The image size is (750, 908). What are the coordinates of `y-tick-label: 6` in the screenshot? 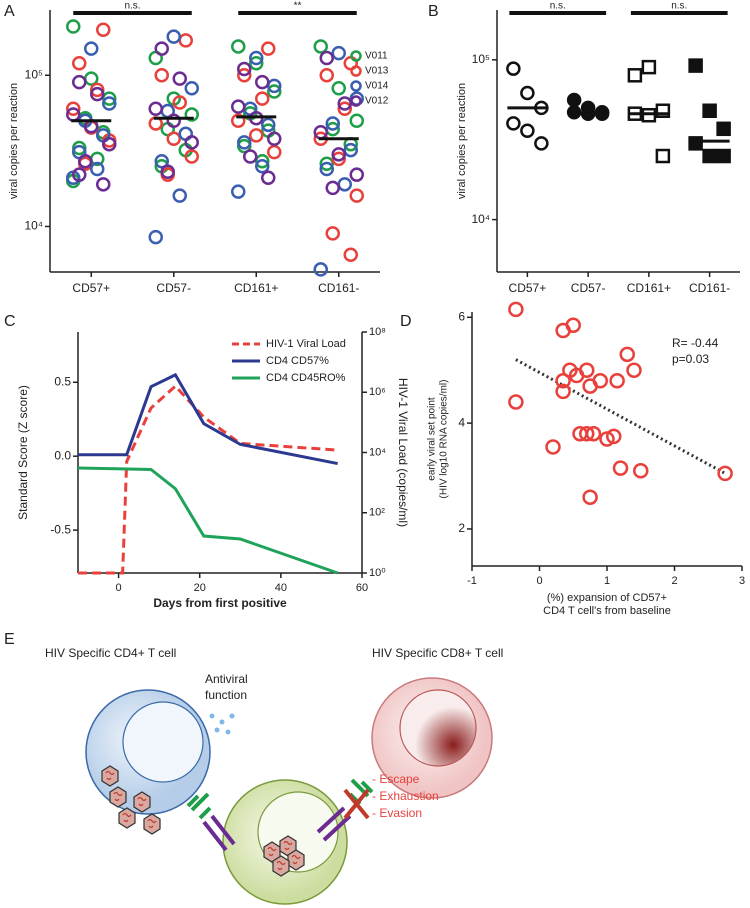 It's located at (461, 316).